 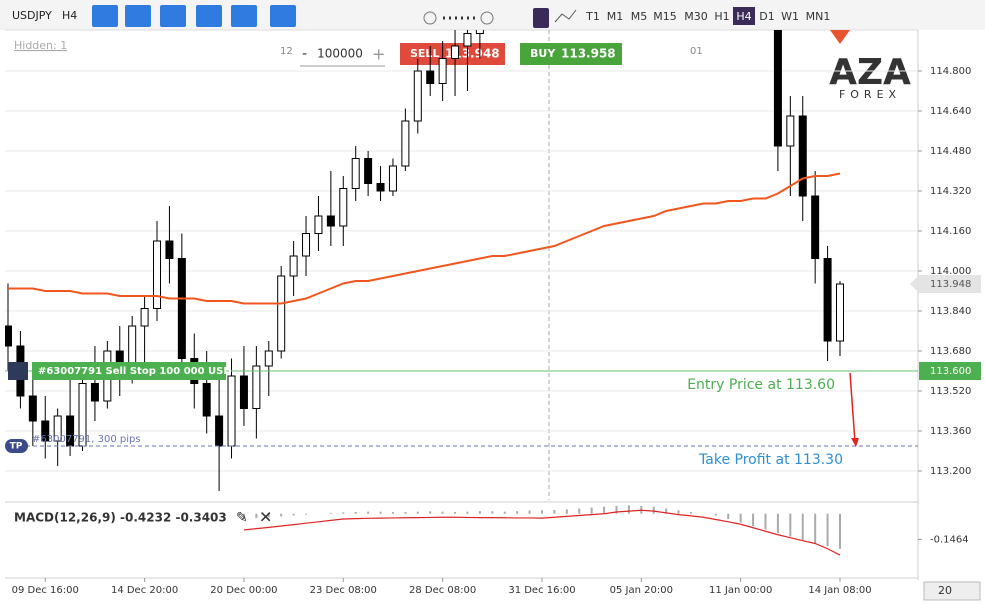 I want to click on y-tick-label: 113.680, so click(x=950, y=351).